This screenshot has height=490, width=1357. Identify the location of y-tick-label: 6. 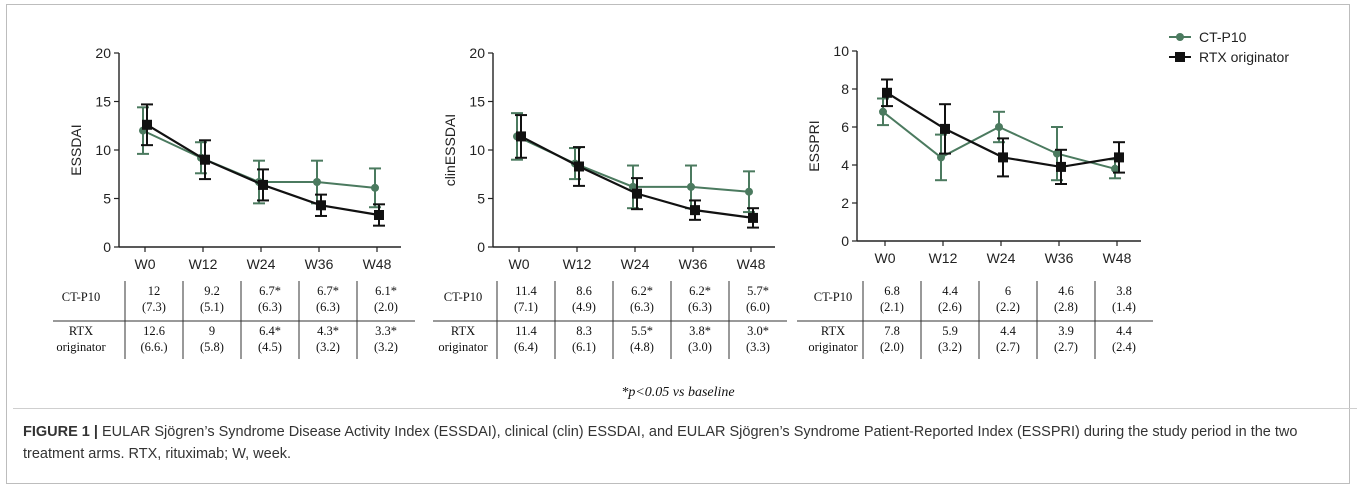
(845, 127).